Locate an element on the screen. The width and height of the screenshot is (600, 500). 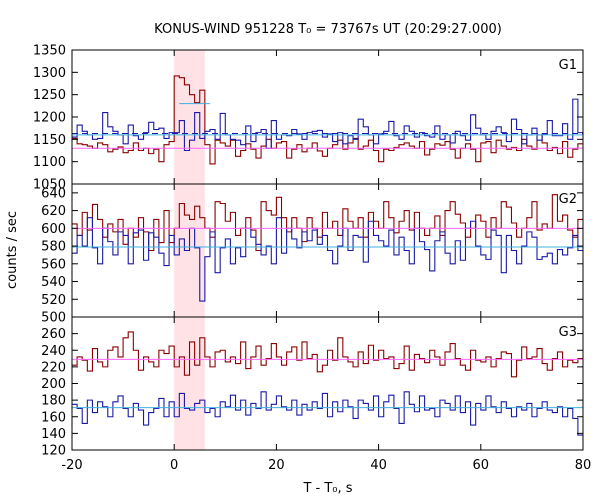
y-tick-label: 520 is located at coordinates (53, 300).